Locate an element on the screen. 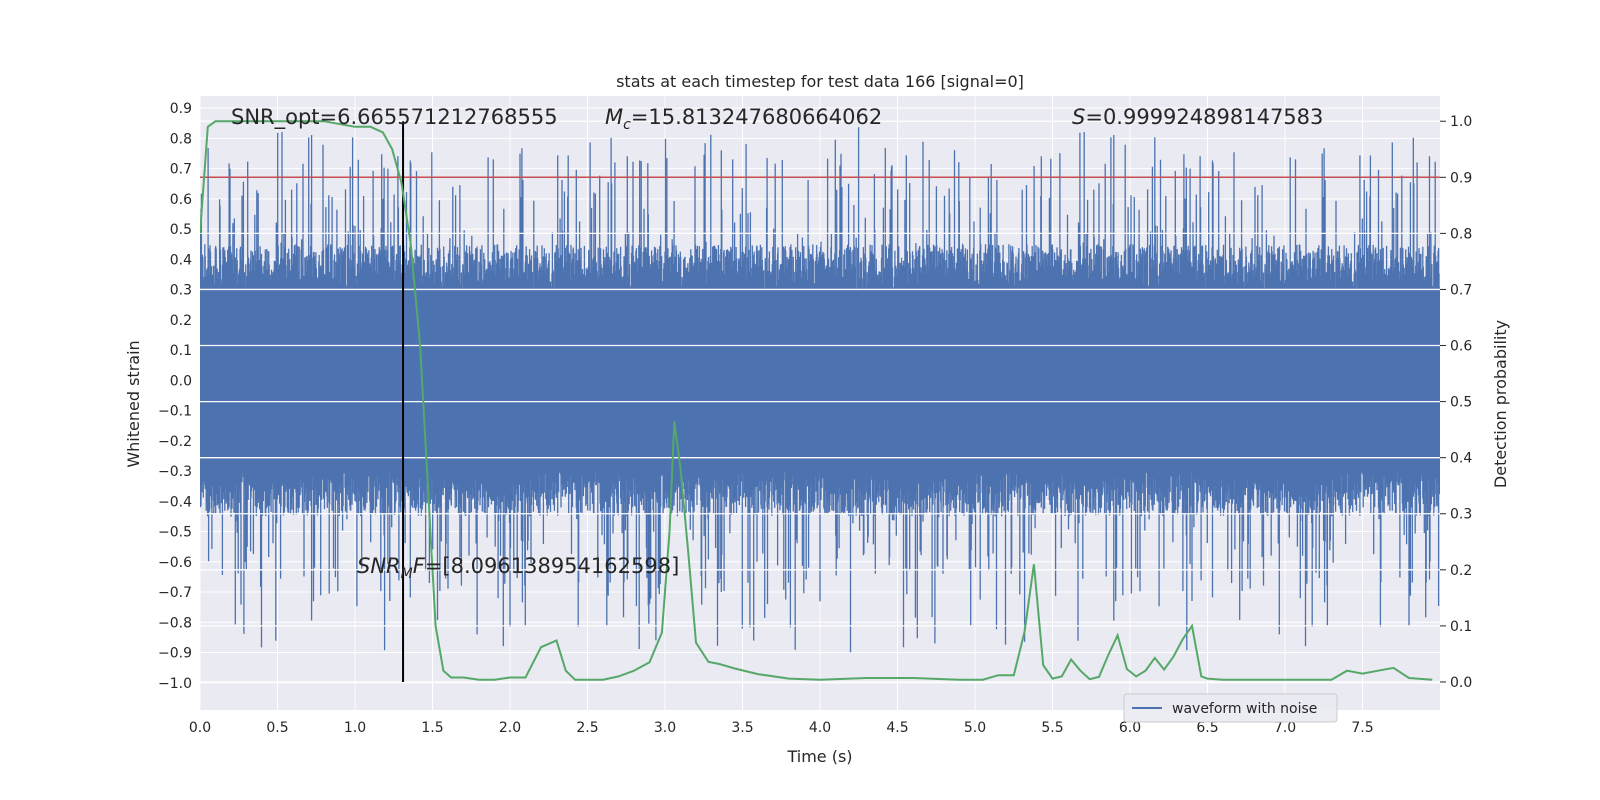 The height and width of the screenshot is (800, 1600). y-tick-label-left: 0.1 is located at coordinates (181, 351).